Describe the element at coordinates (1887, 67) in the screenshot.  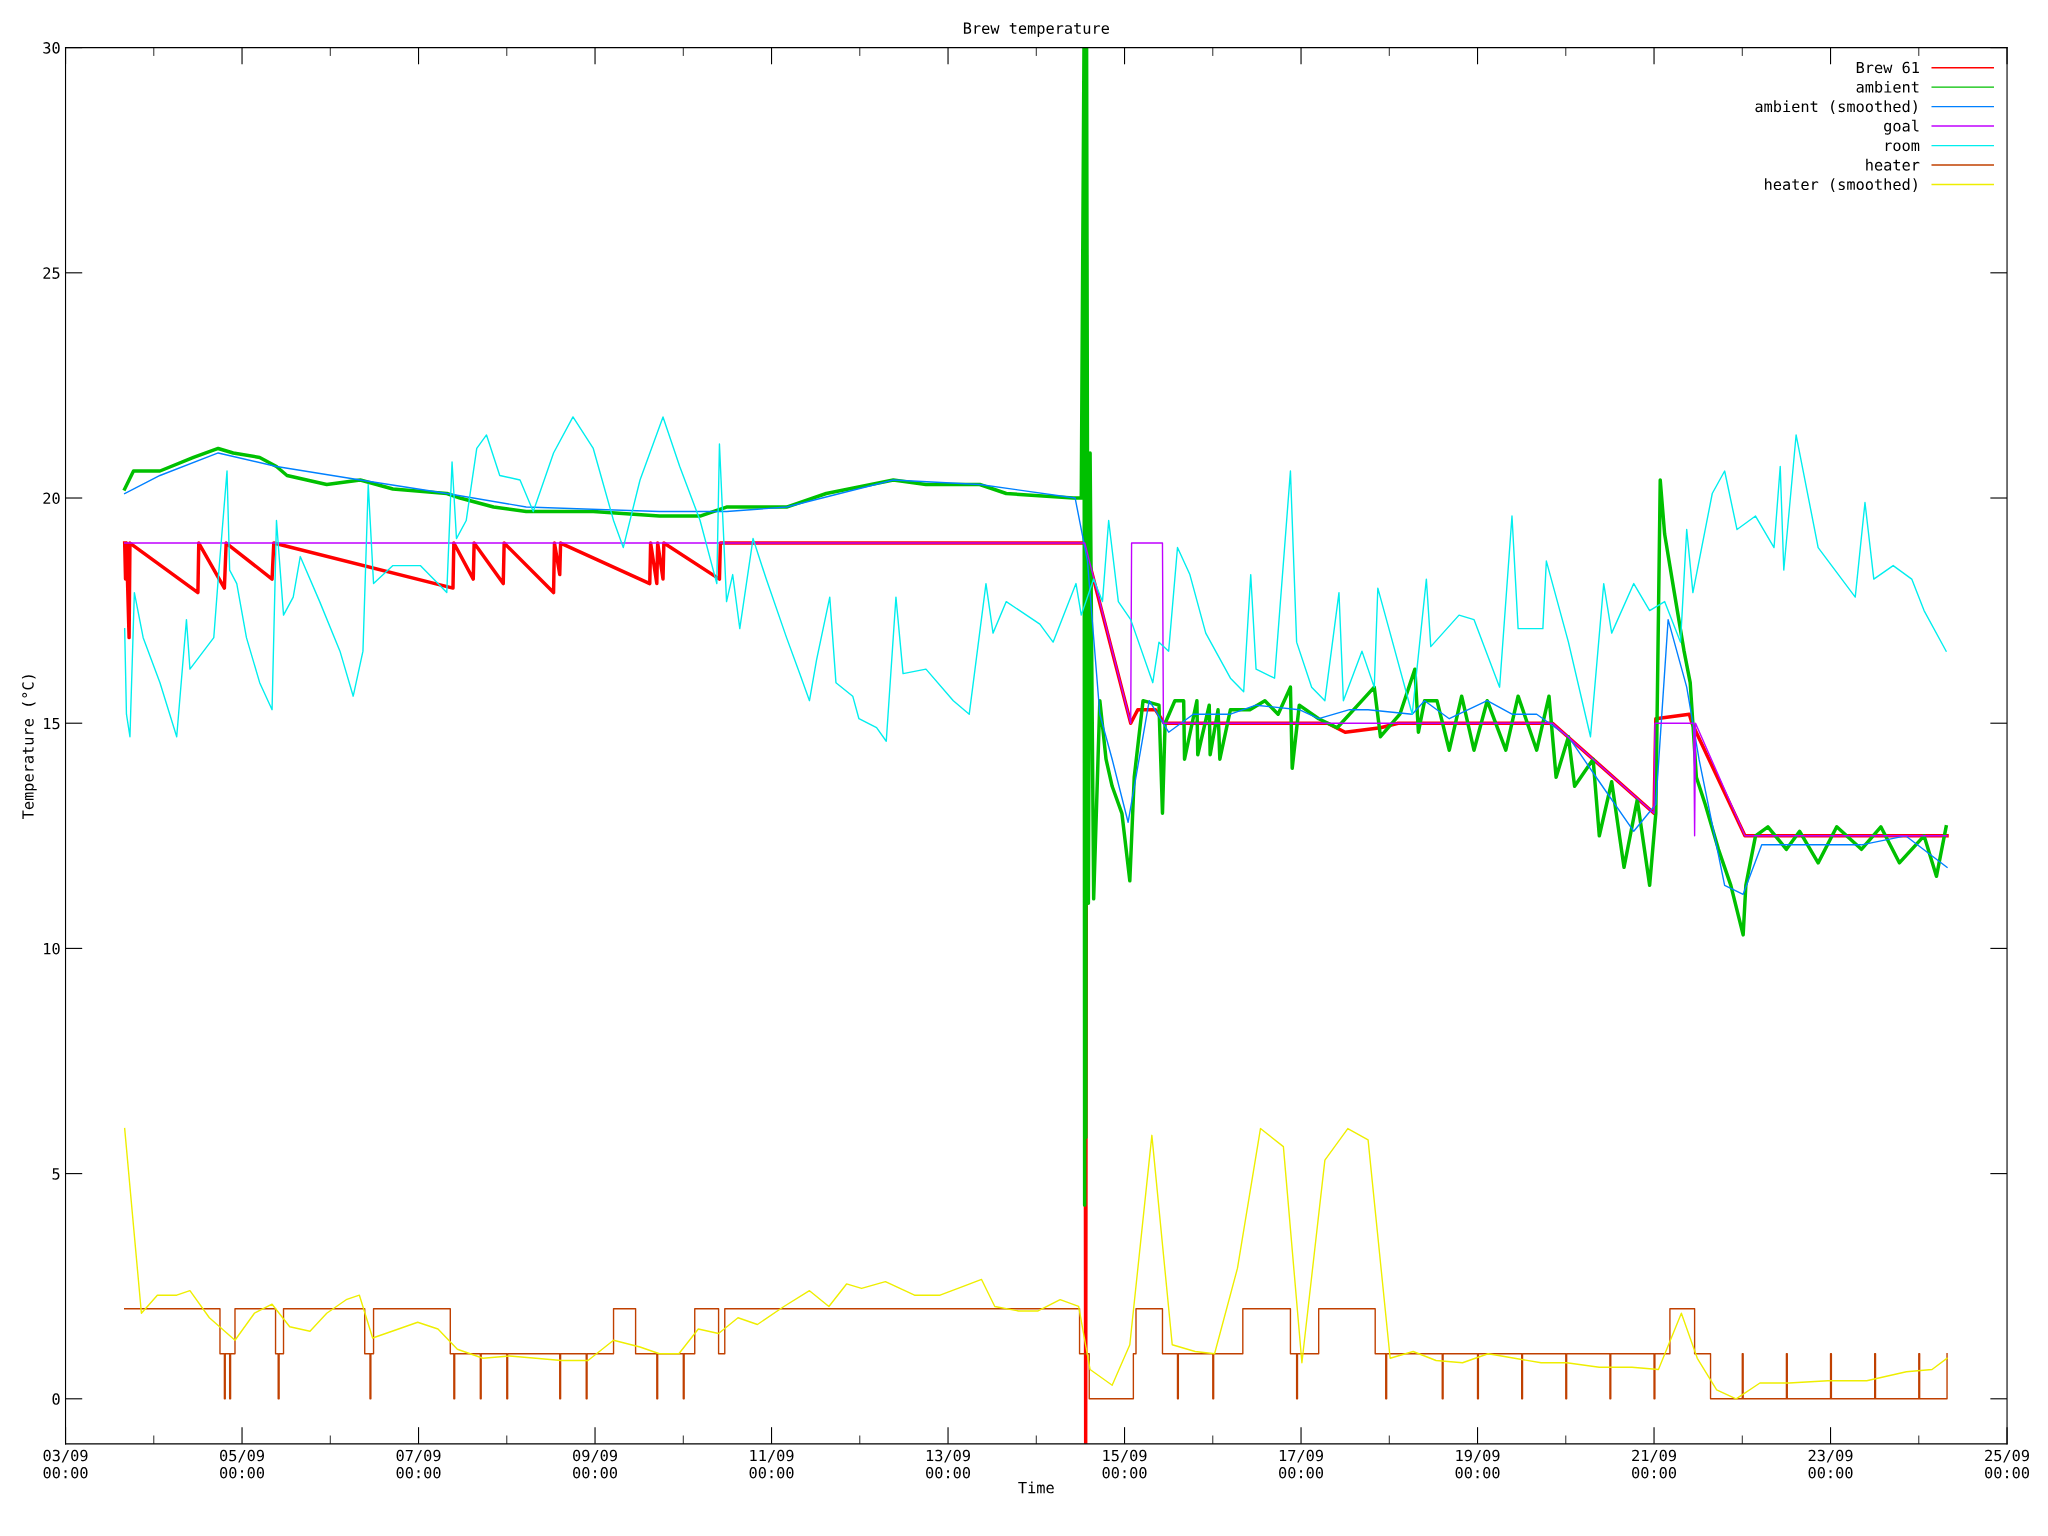
I see `legend-label: Brew 61` at that location.